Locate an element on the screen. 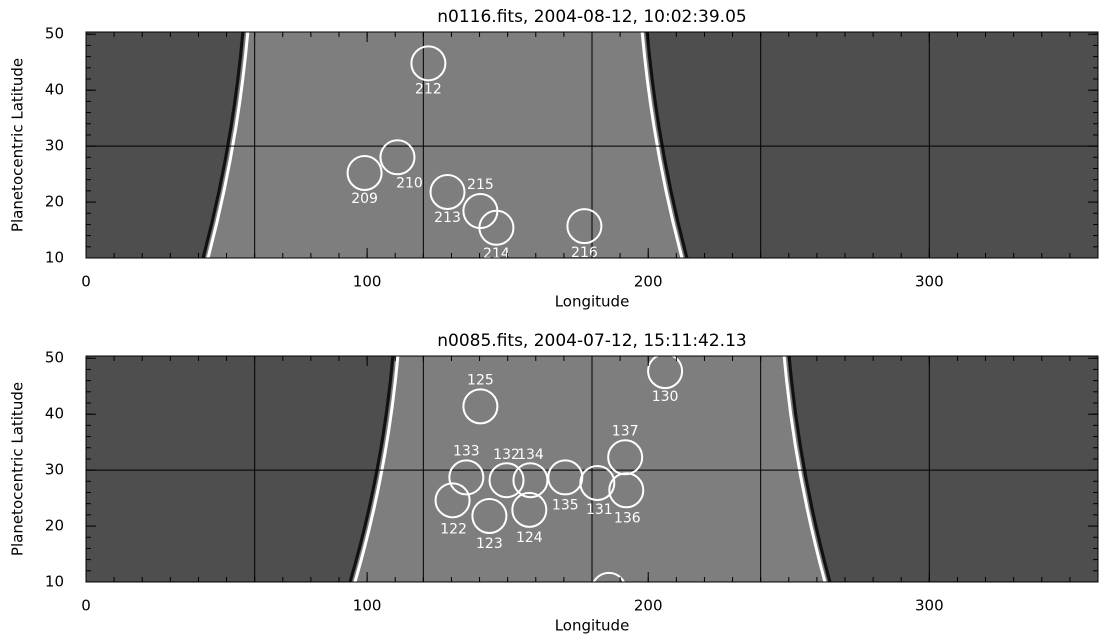 This screenshot has width=1111, height=641. feature-label: 131 is located at coordinates (599, 510).